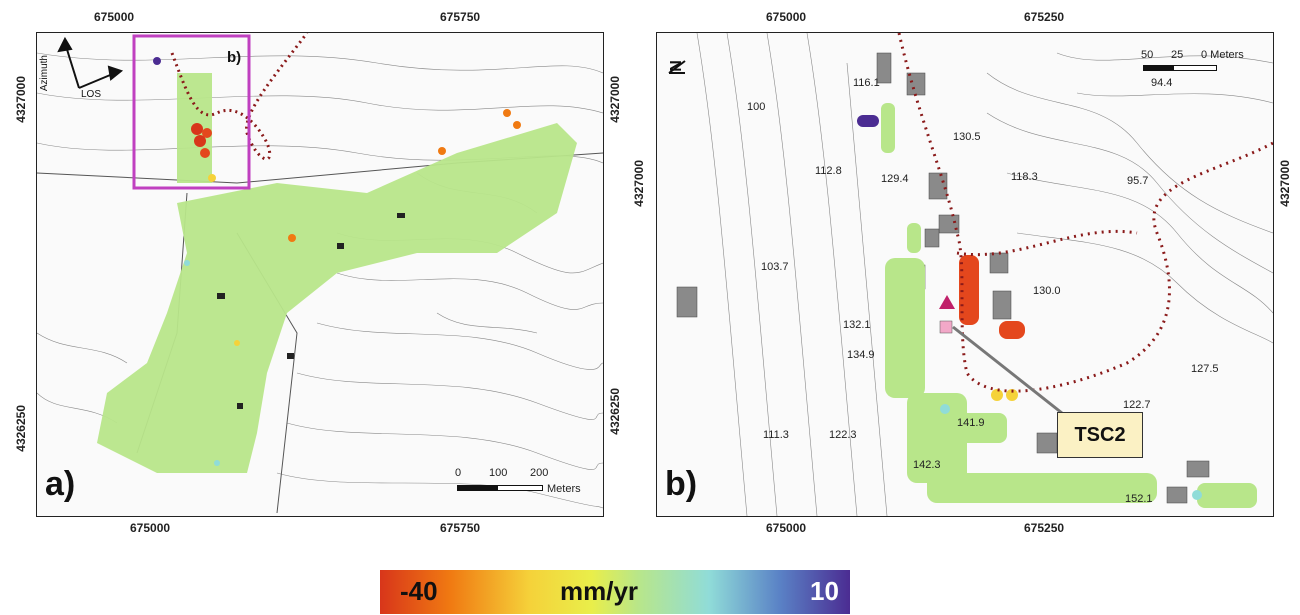 This screenshot has height=615, width=1300. What do you see at coordinates (1044, 17) in the screenshot?
I see `x-tick-top-675250-b: 675250` at bounding box center [1044, 17].